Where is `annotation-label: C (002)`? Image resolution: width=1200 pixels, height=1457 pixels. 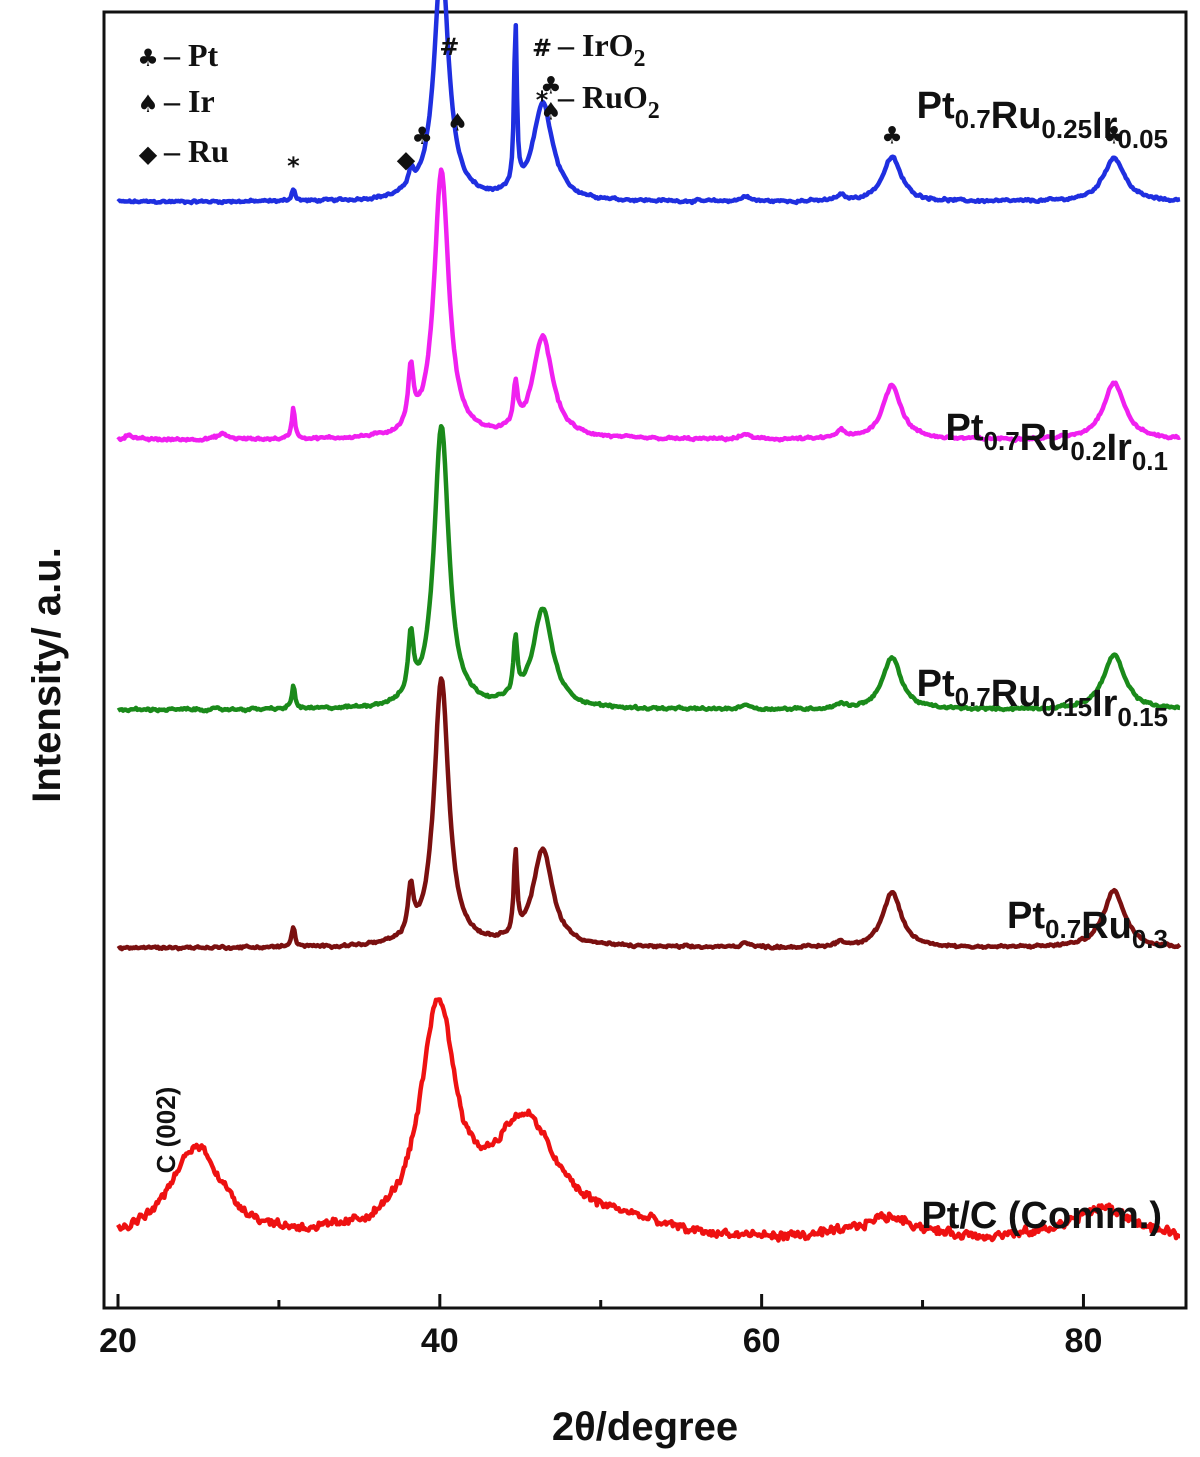
annotation-label: C (002) is located at coordinates (166, 1130).